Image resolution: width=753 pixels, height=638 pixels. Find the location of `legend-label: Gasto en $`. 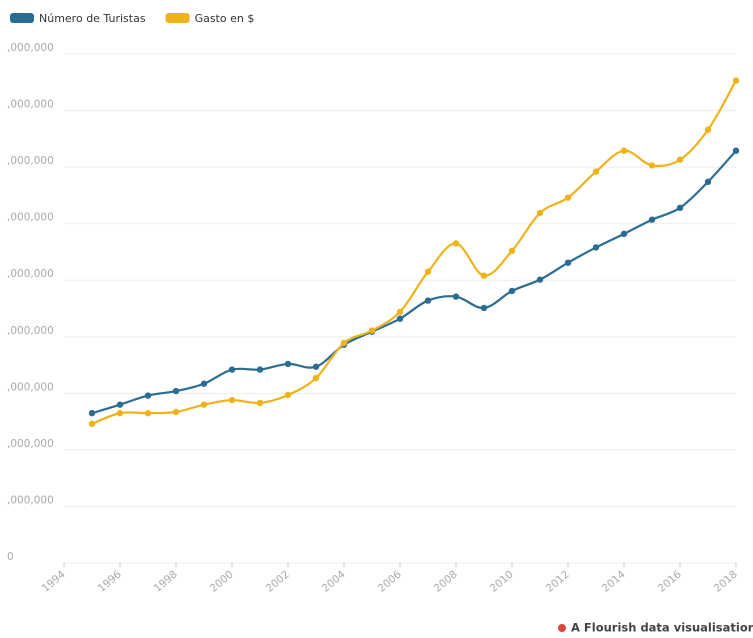

legend-label: Gasto en $ is located at coordinates (225, 18).